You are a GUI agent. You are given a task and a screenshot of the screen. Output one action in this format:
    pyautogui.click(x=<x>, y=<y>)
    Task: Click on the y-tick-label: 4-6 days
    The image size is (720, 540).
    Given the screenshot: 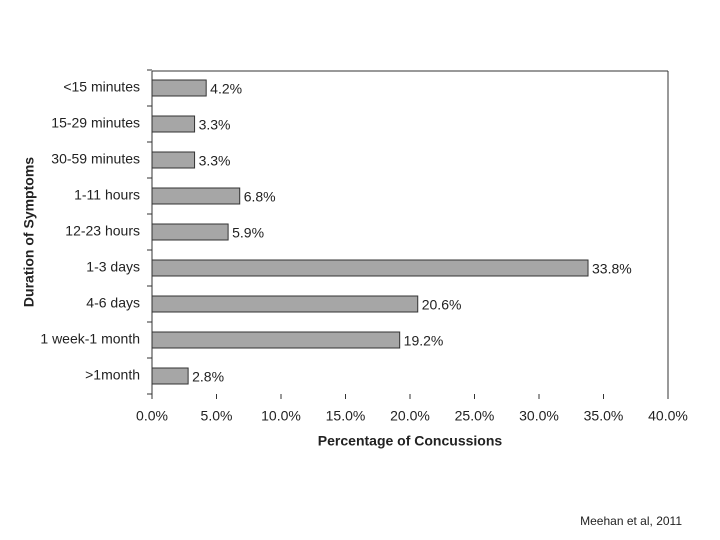 What is the action you would take?
    pyautogui.click(x=113, y=303)
    